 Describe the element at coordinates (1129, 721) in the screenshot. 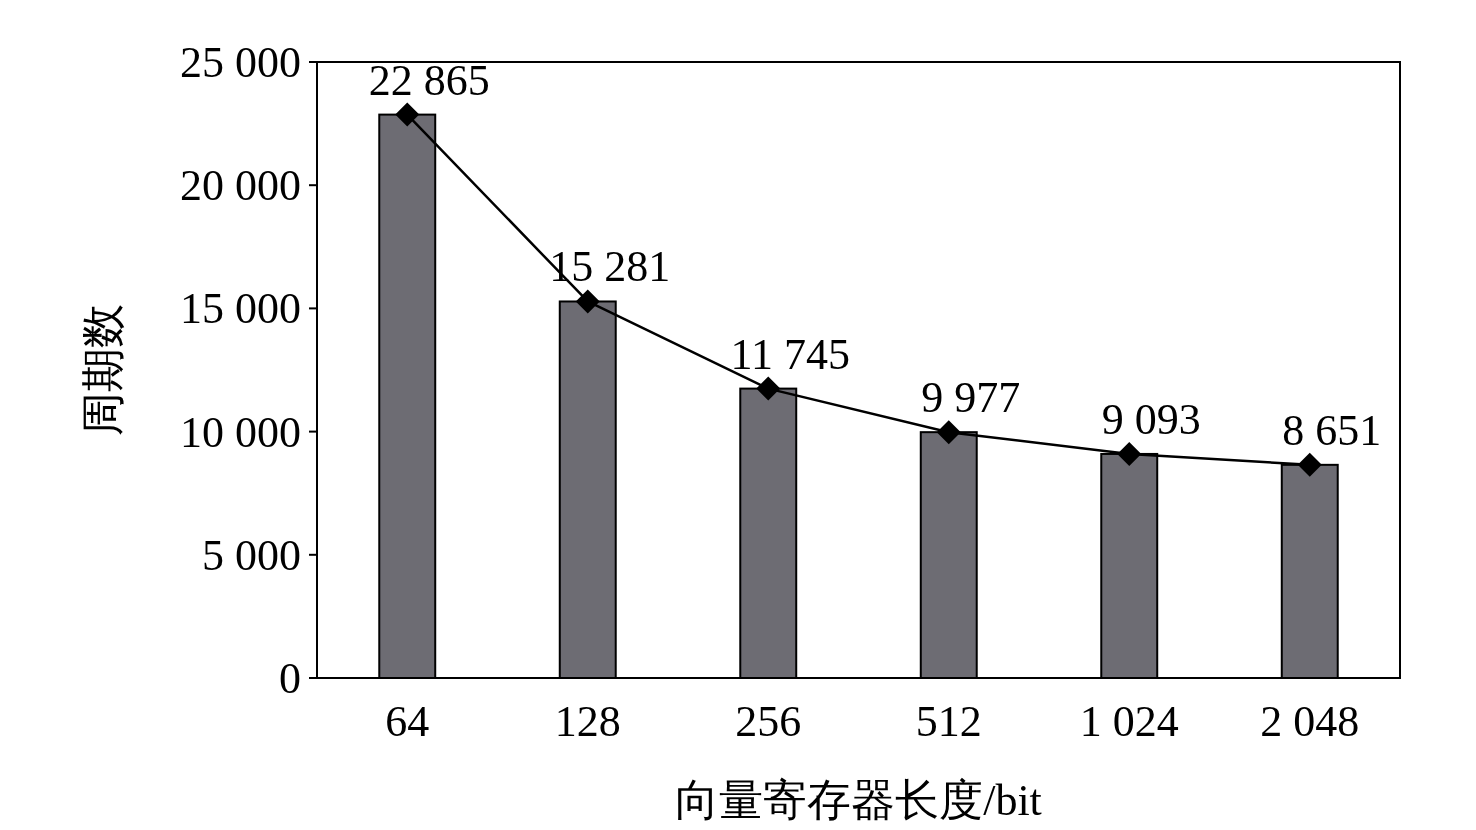

I see `x-tick-label: 1 024` at that location.